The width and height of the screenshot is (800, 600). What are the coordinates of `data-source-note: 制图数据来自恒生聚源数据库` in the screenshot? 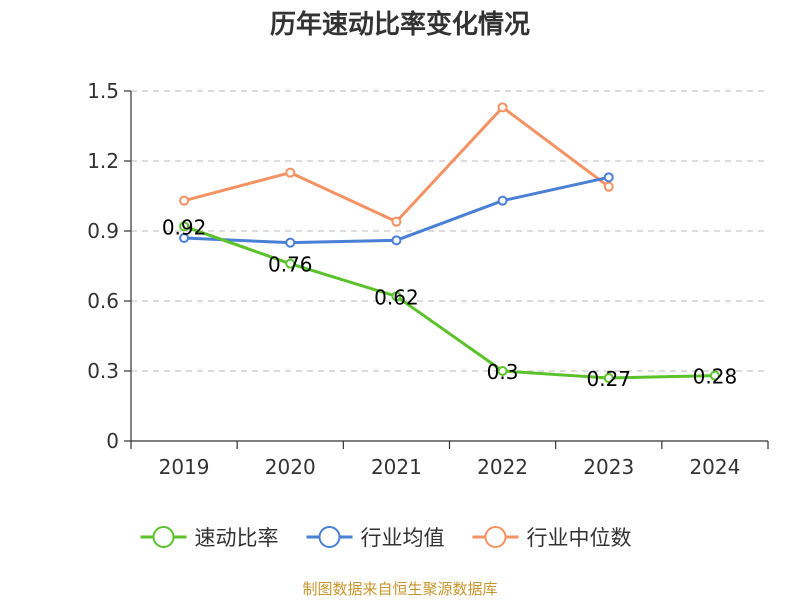 It's located at (400, 589).